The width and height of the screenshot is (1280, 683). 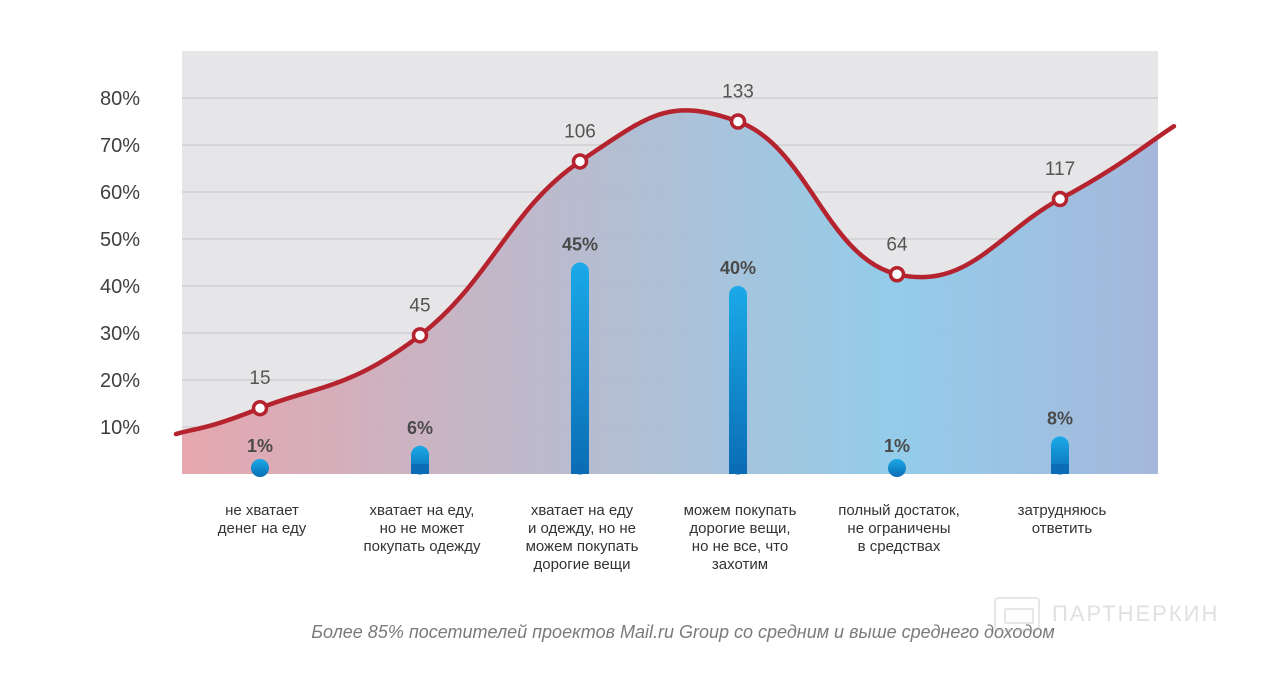 I want to click on y-tick-label: 10%, so click(x=120, y=428).